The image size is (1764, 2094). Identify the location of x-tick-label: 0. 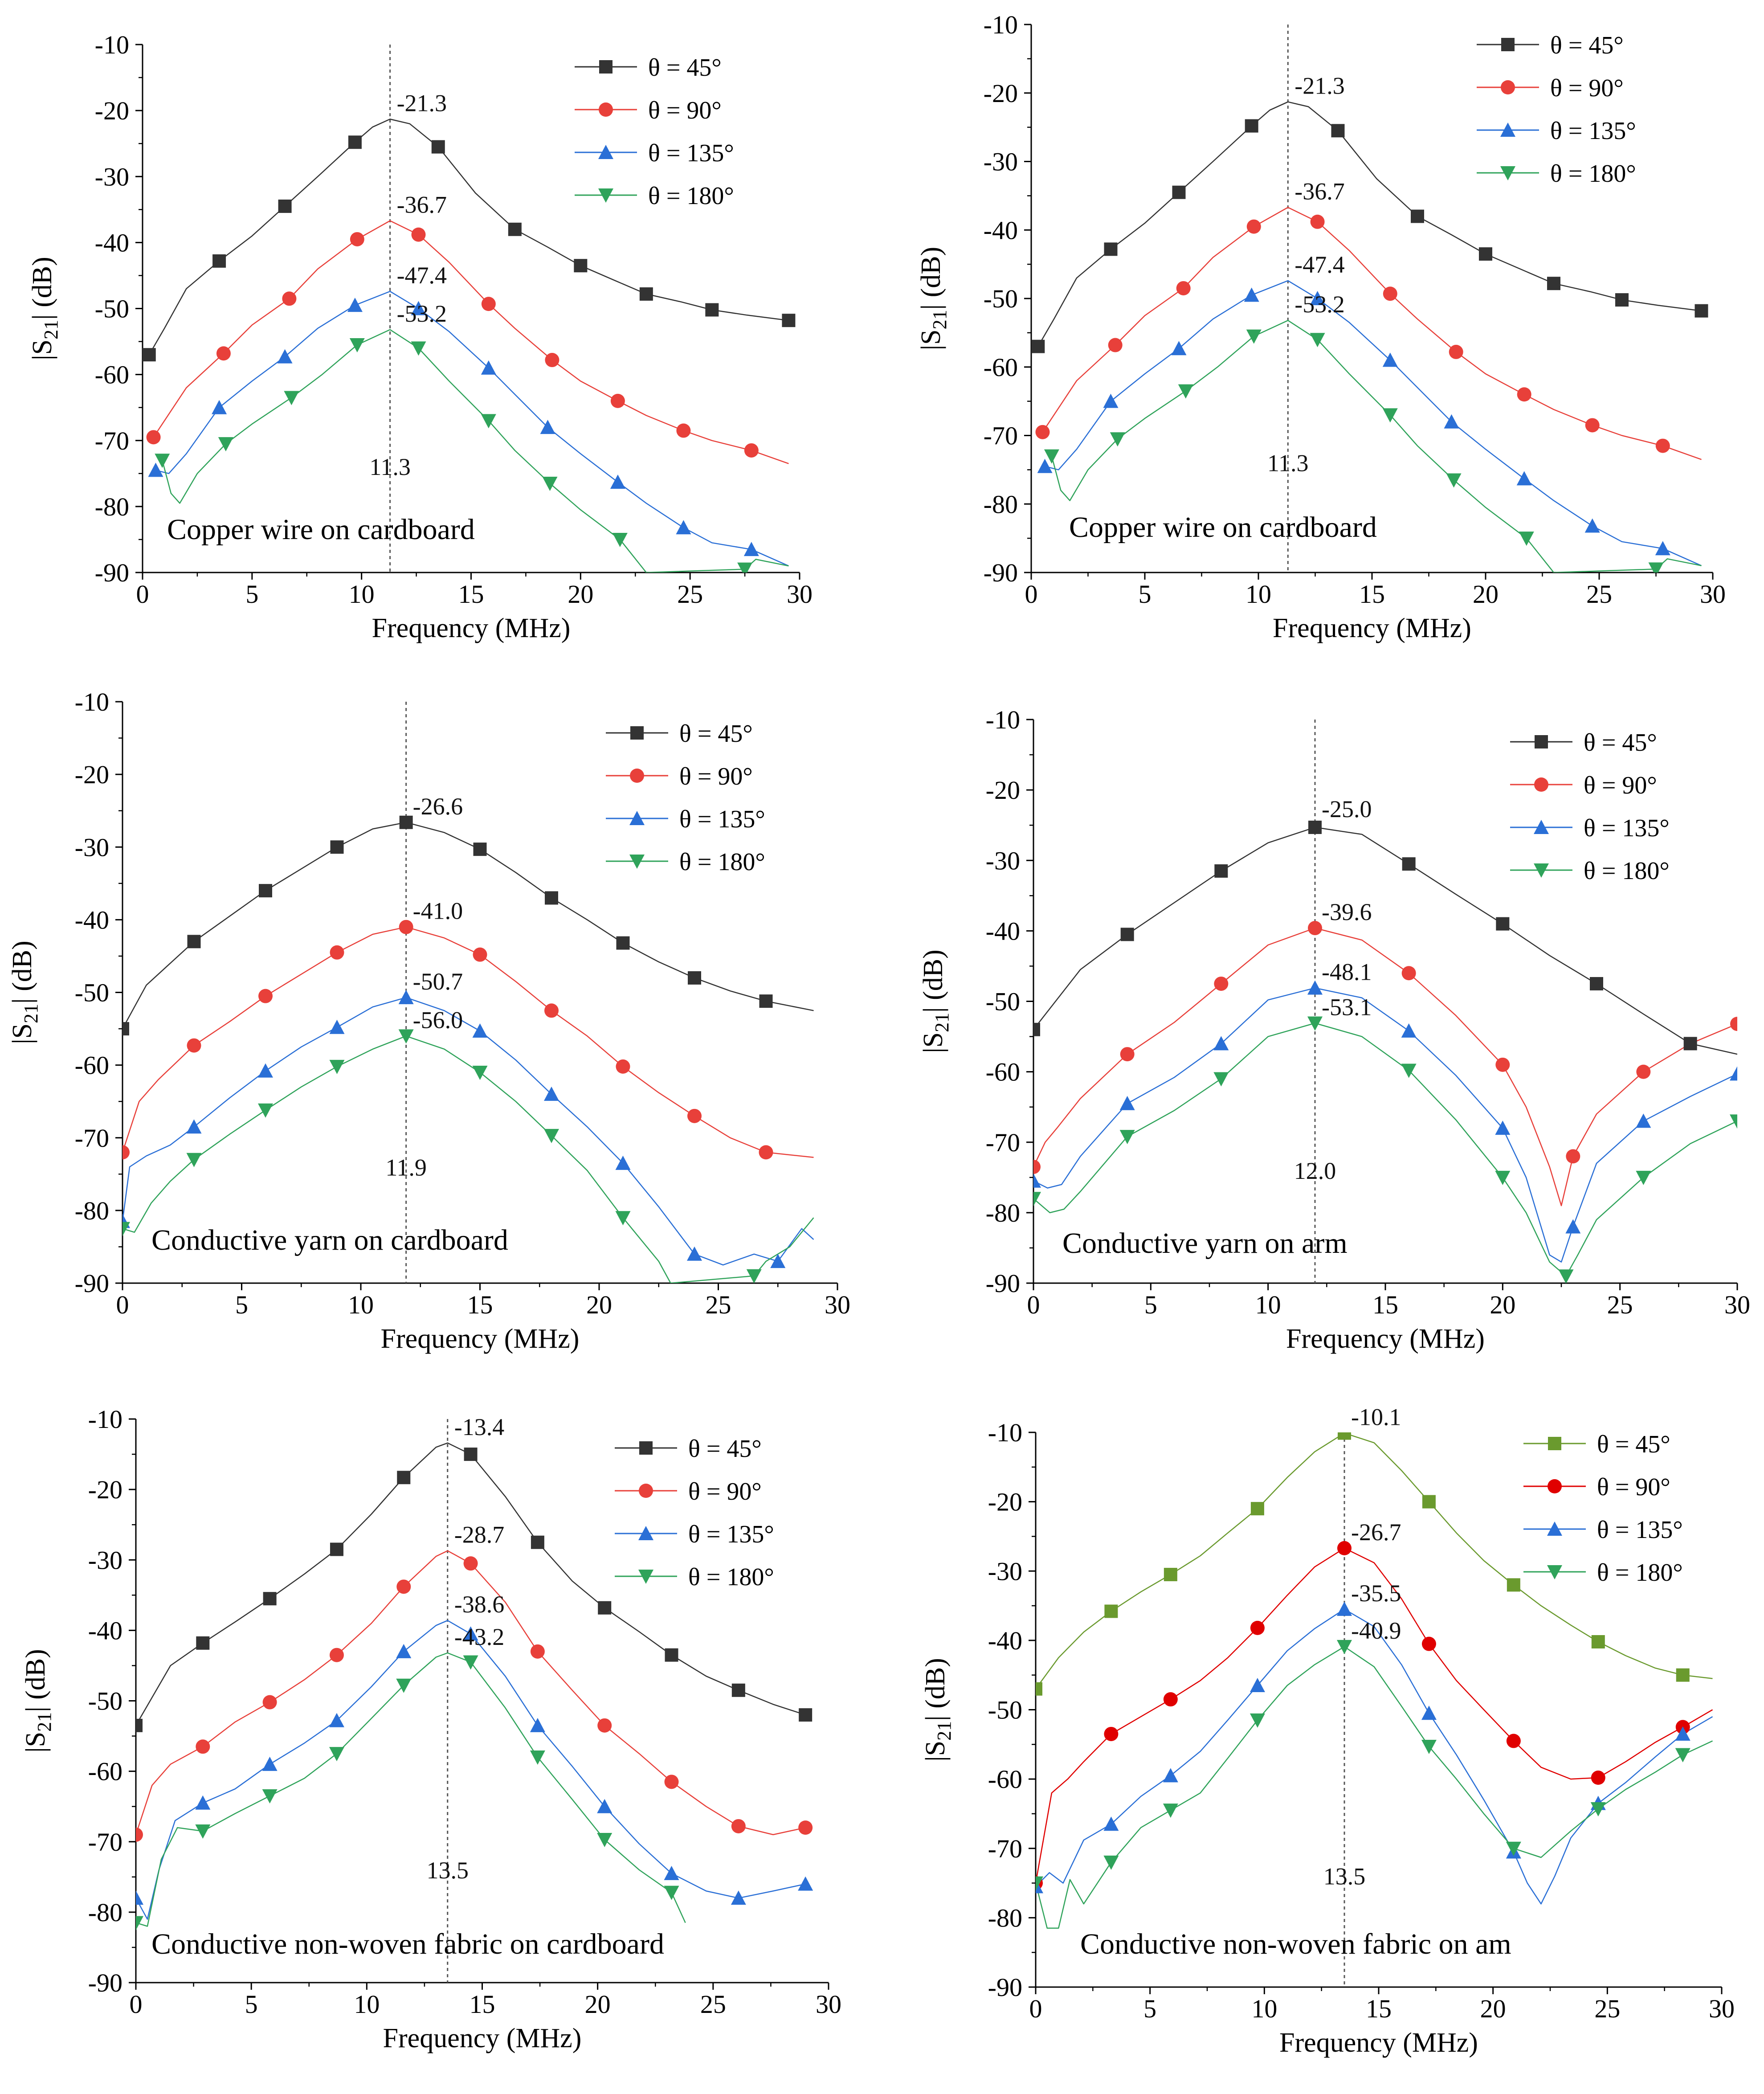
(1035, 2009).